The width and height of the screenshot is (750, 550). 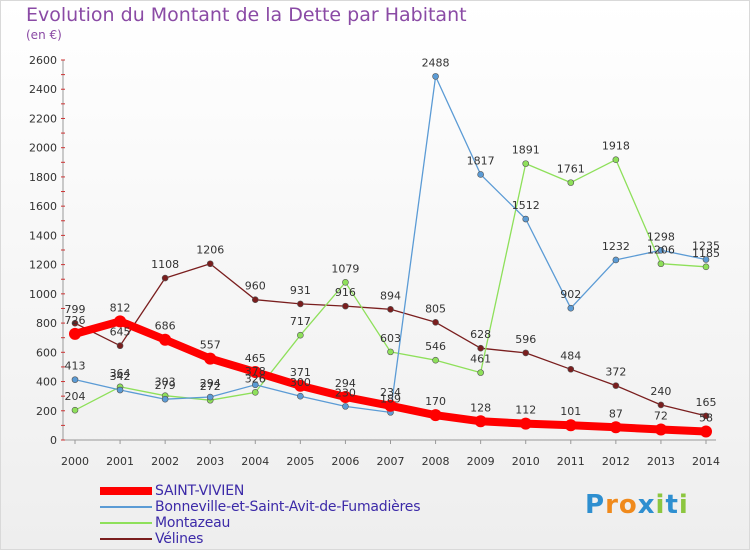 I want to click on unit-label: (en €), so click(x=44, y=35).